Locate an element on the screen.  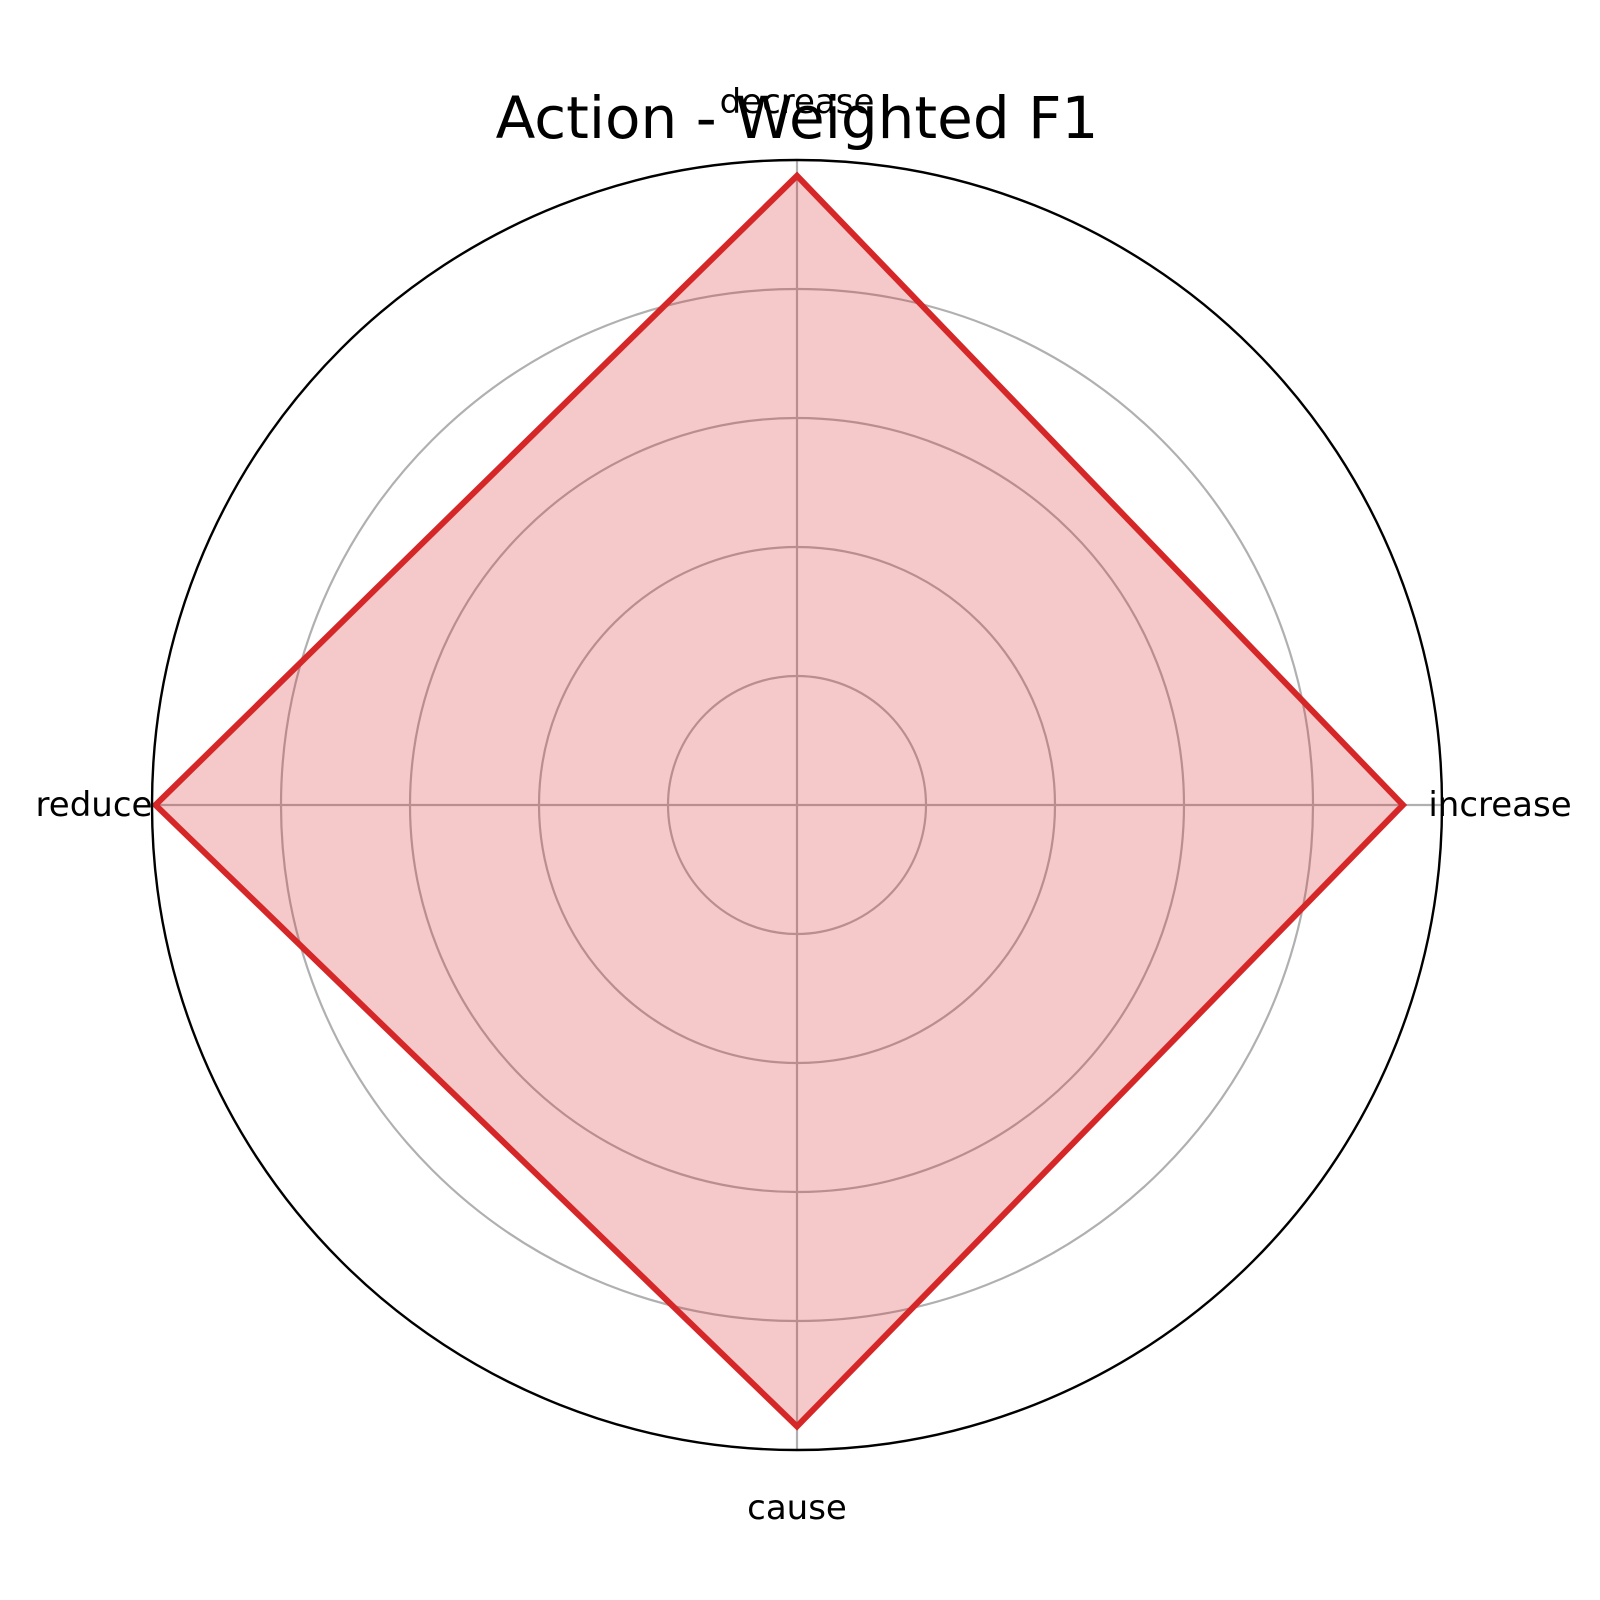
axis-label-cause: cause is located at coordinates (797, 1508).